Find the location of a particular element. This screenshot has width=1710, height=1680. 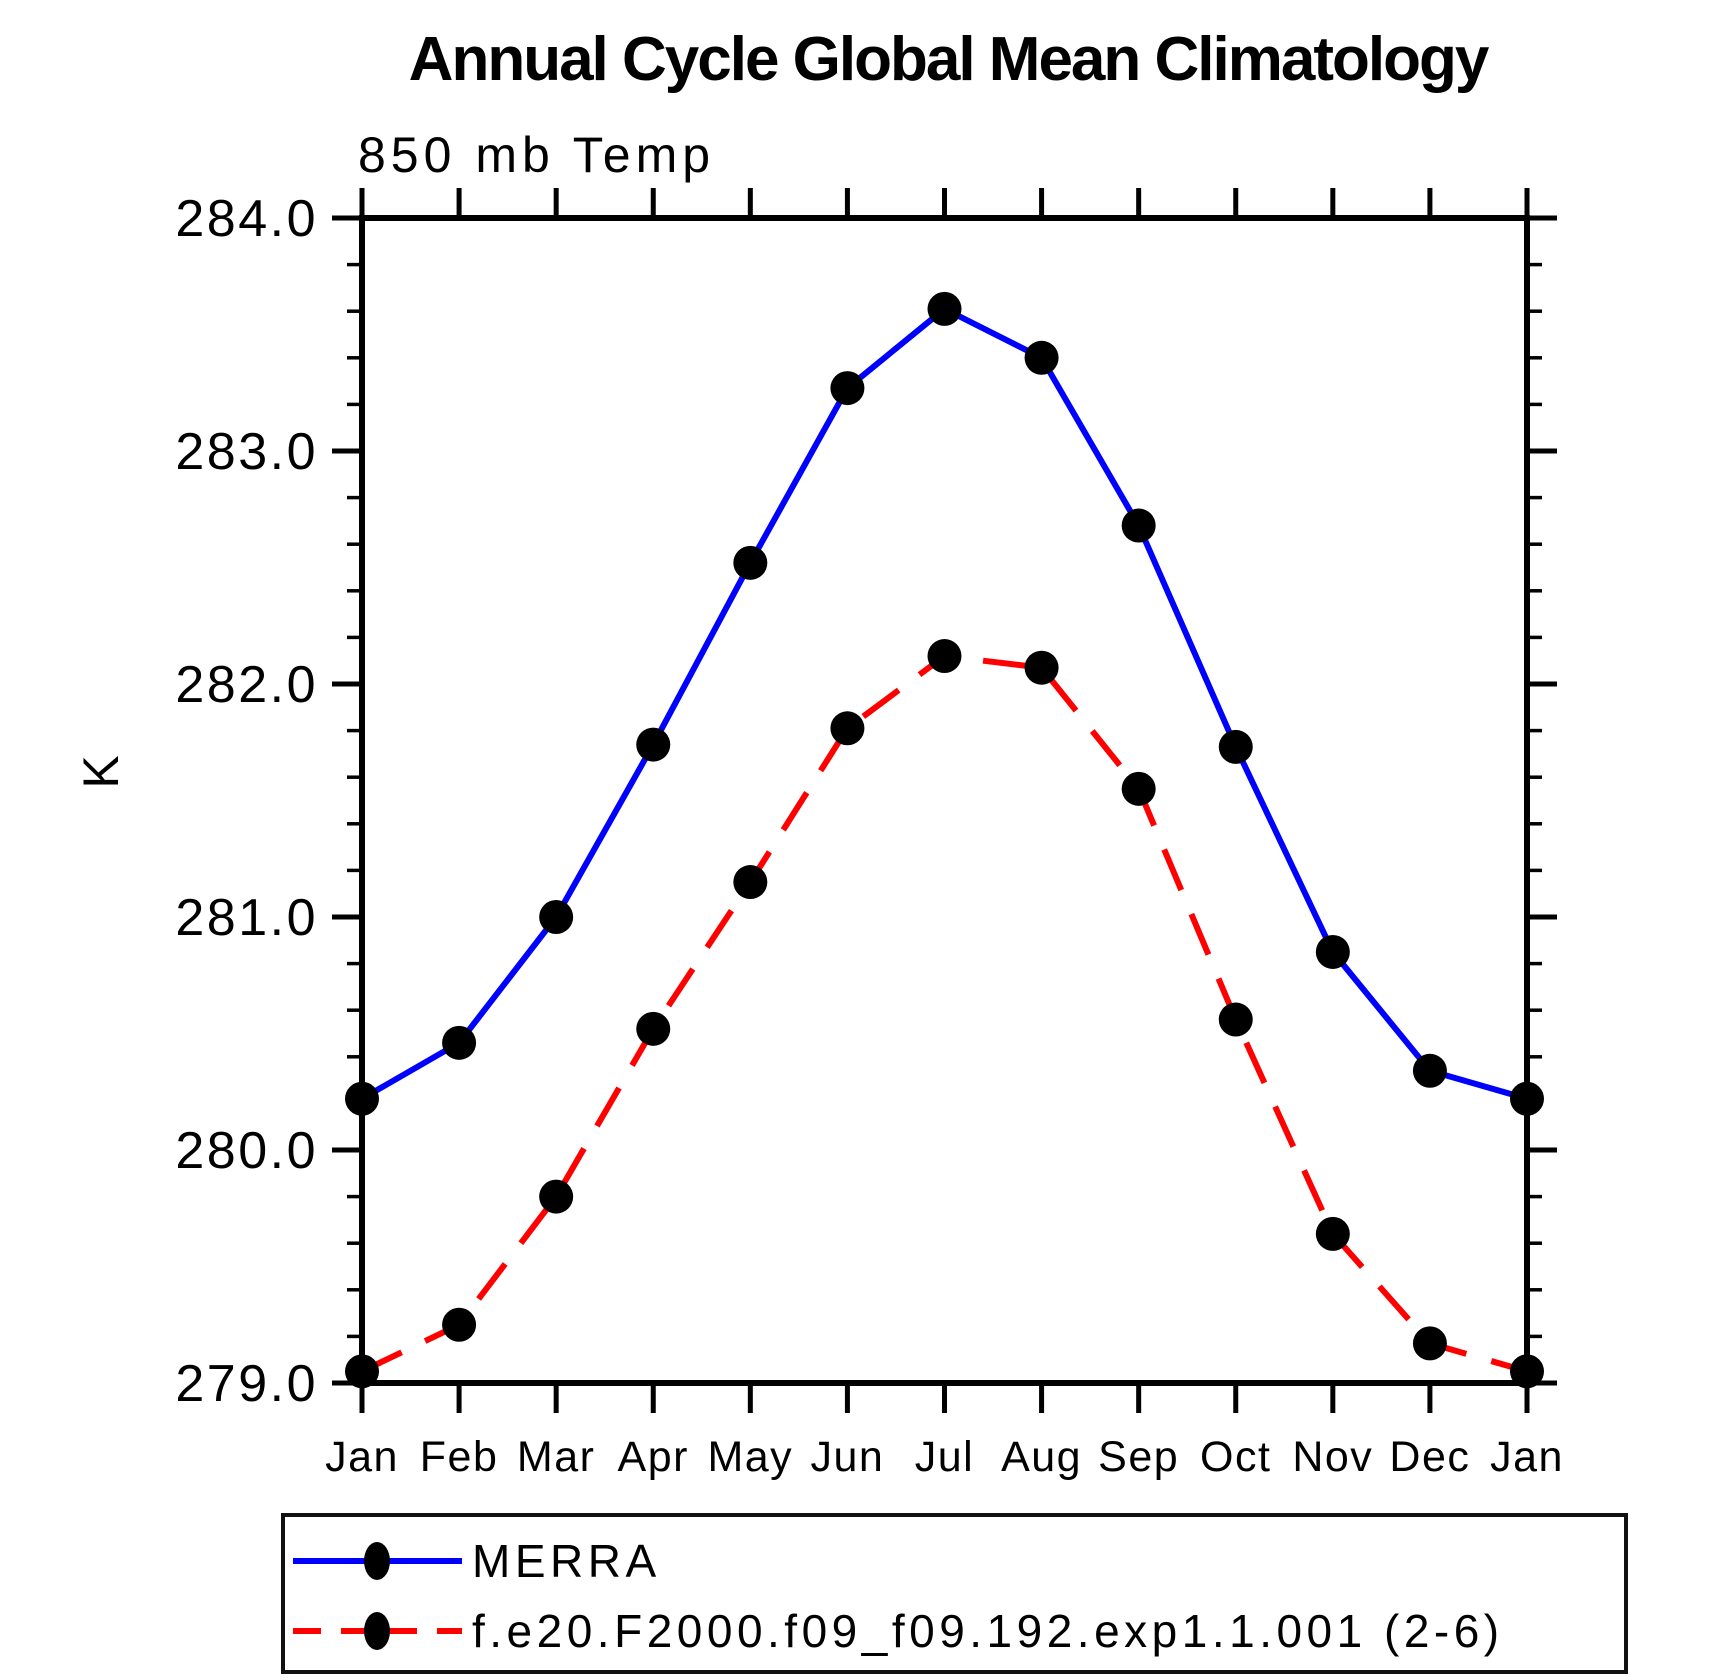

x-axis-tick-label: Jul is located at coordinates (944, 1457).